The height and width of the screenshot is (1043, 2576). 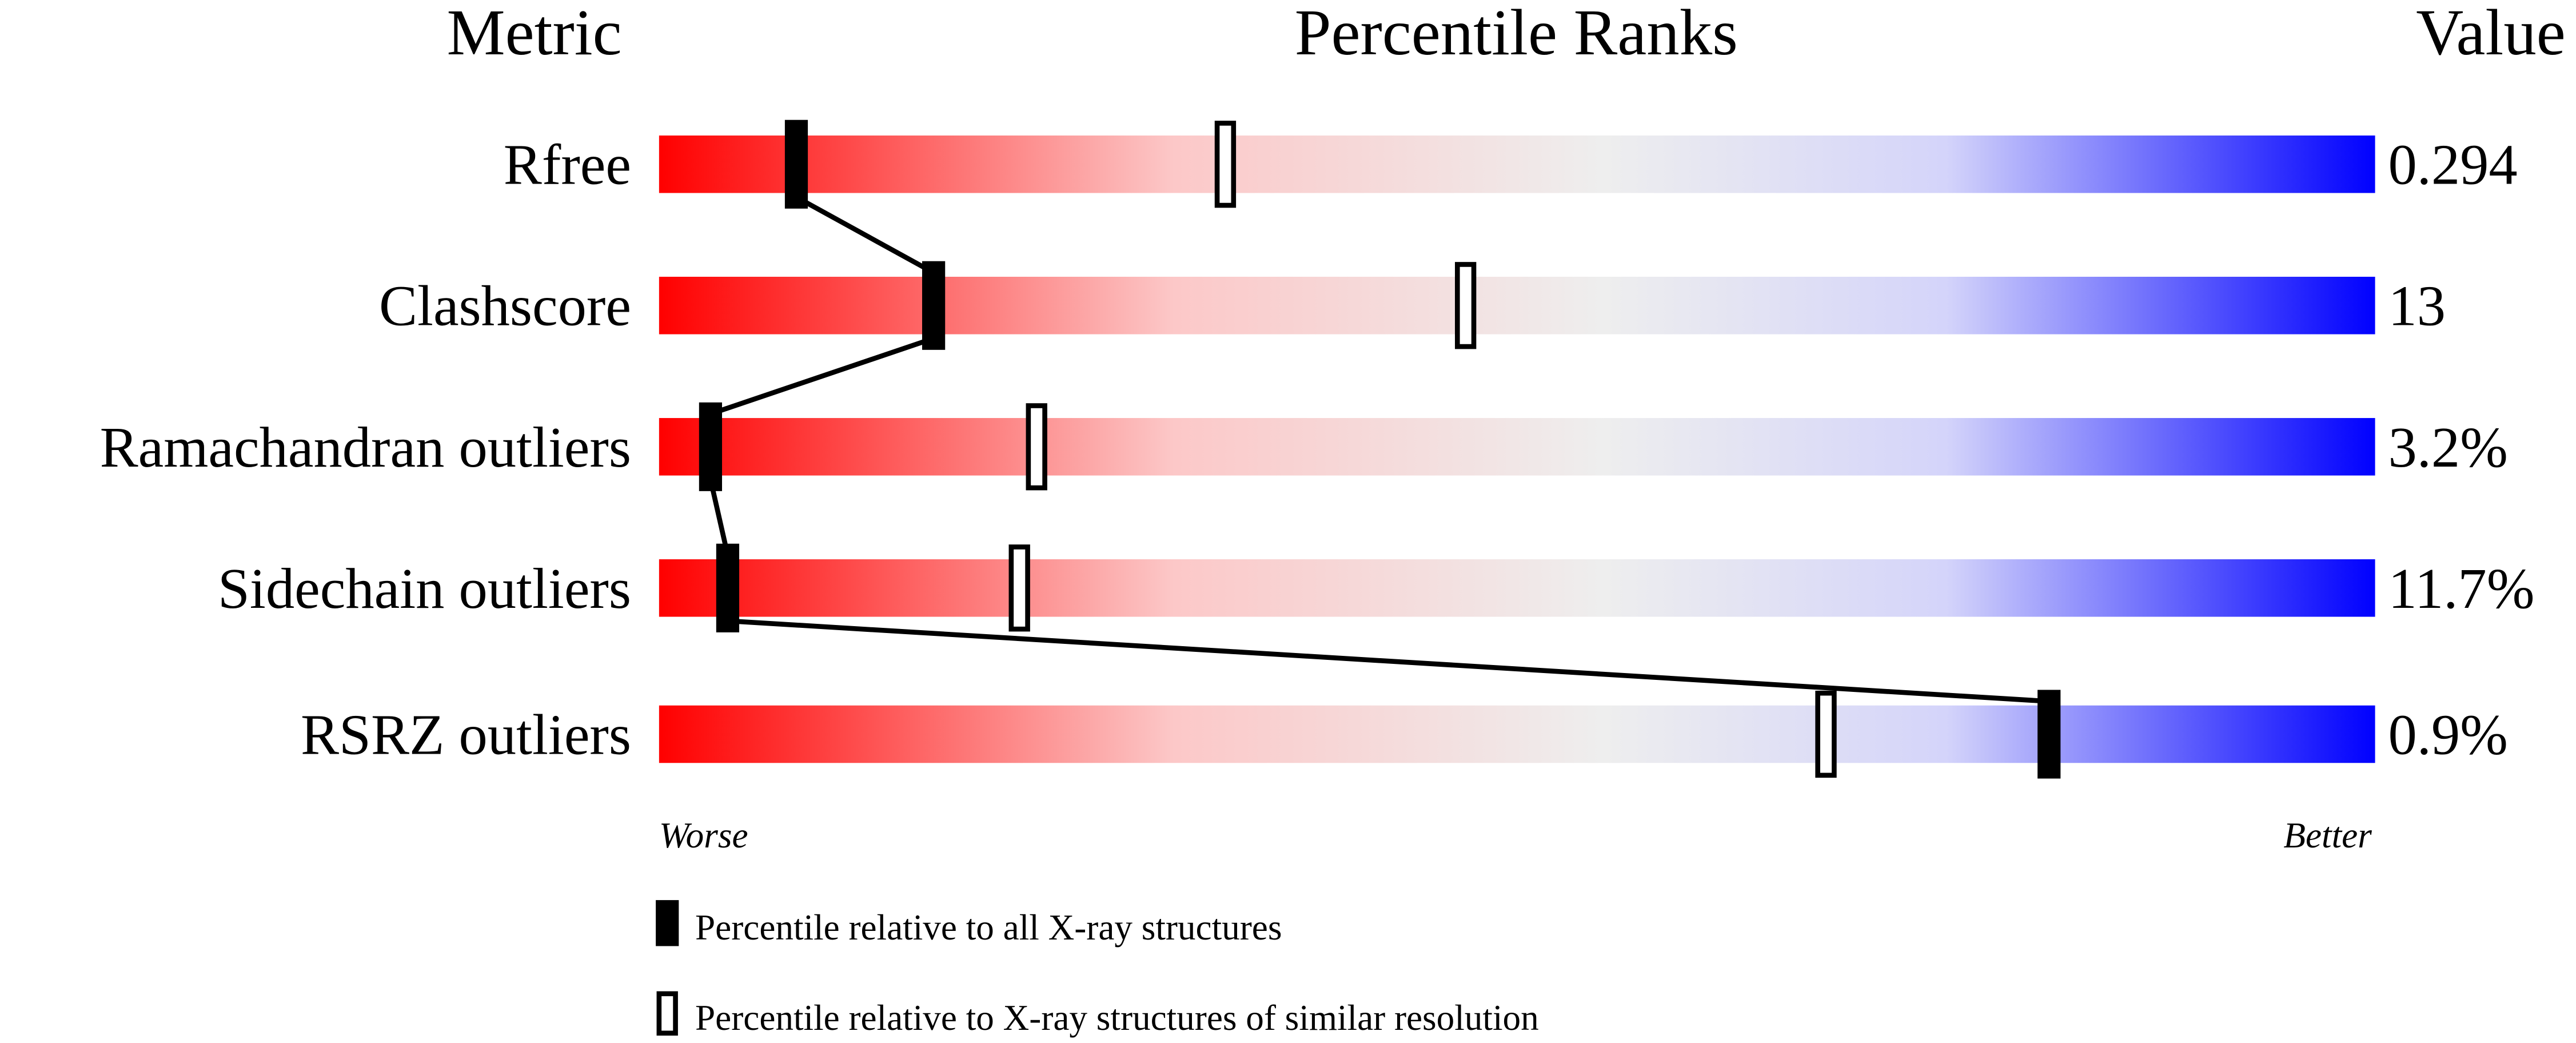 What do you see at coordinates (2453, 165) in the screenshot?
I see `metric-value: 0.294` at bounding box center [2453, 165].